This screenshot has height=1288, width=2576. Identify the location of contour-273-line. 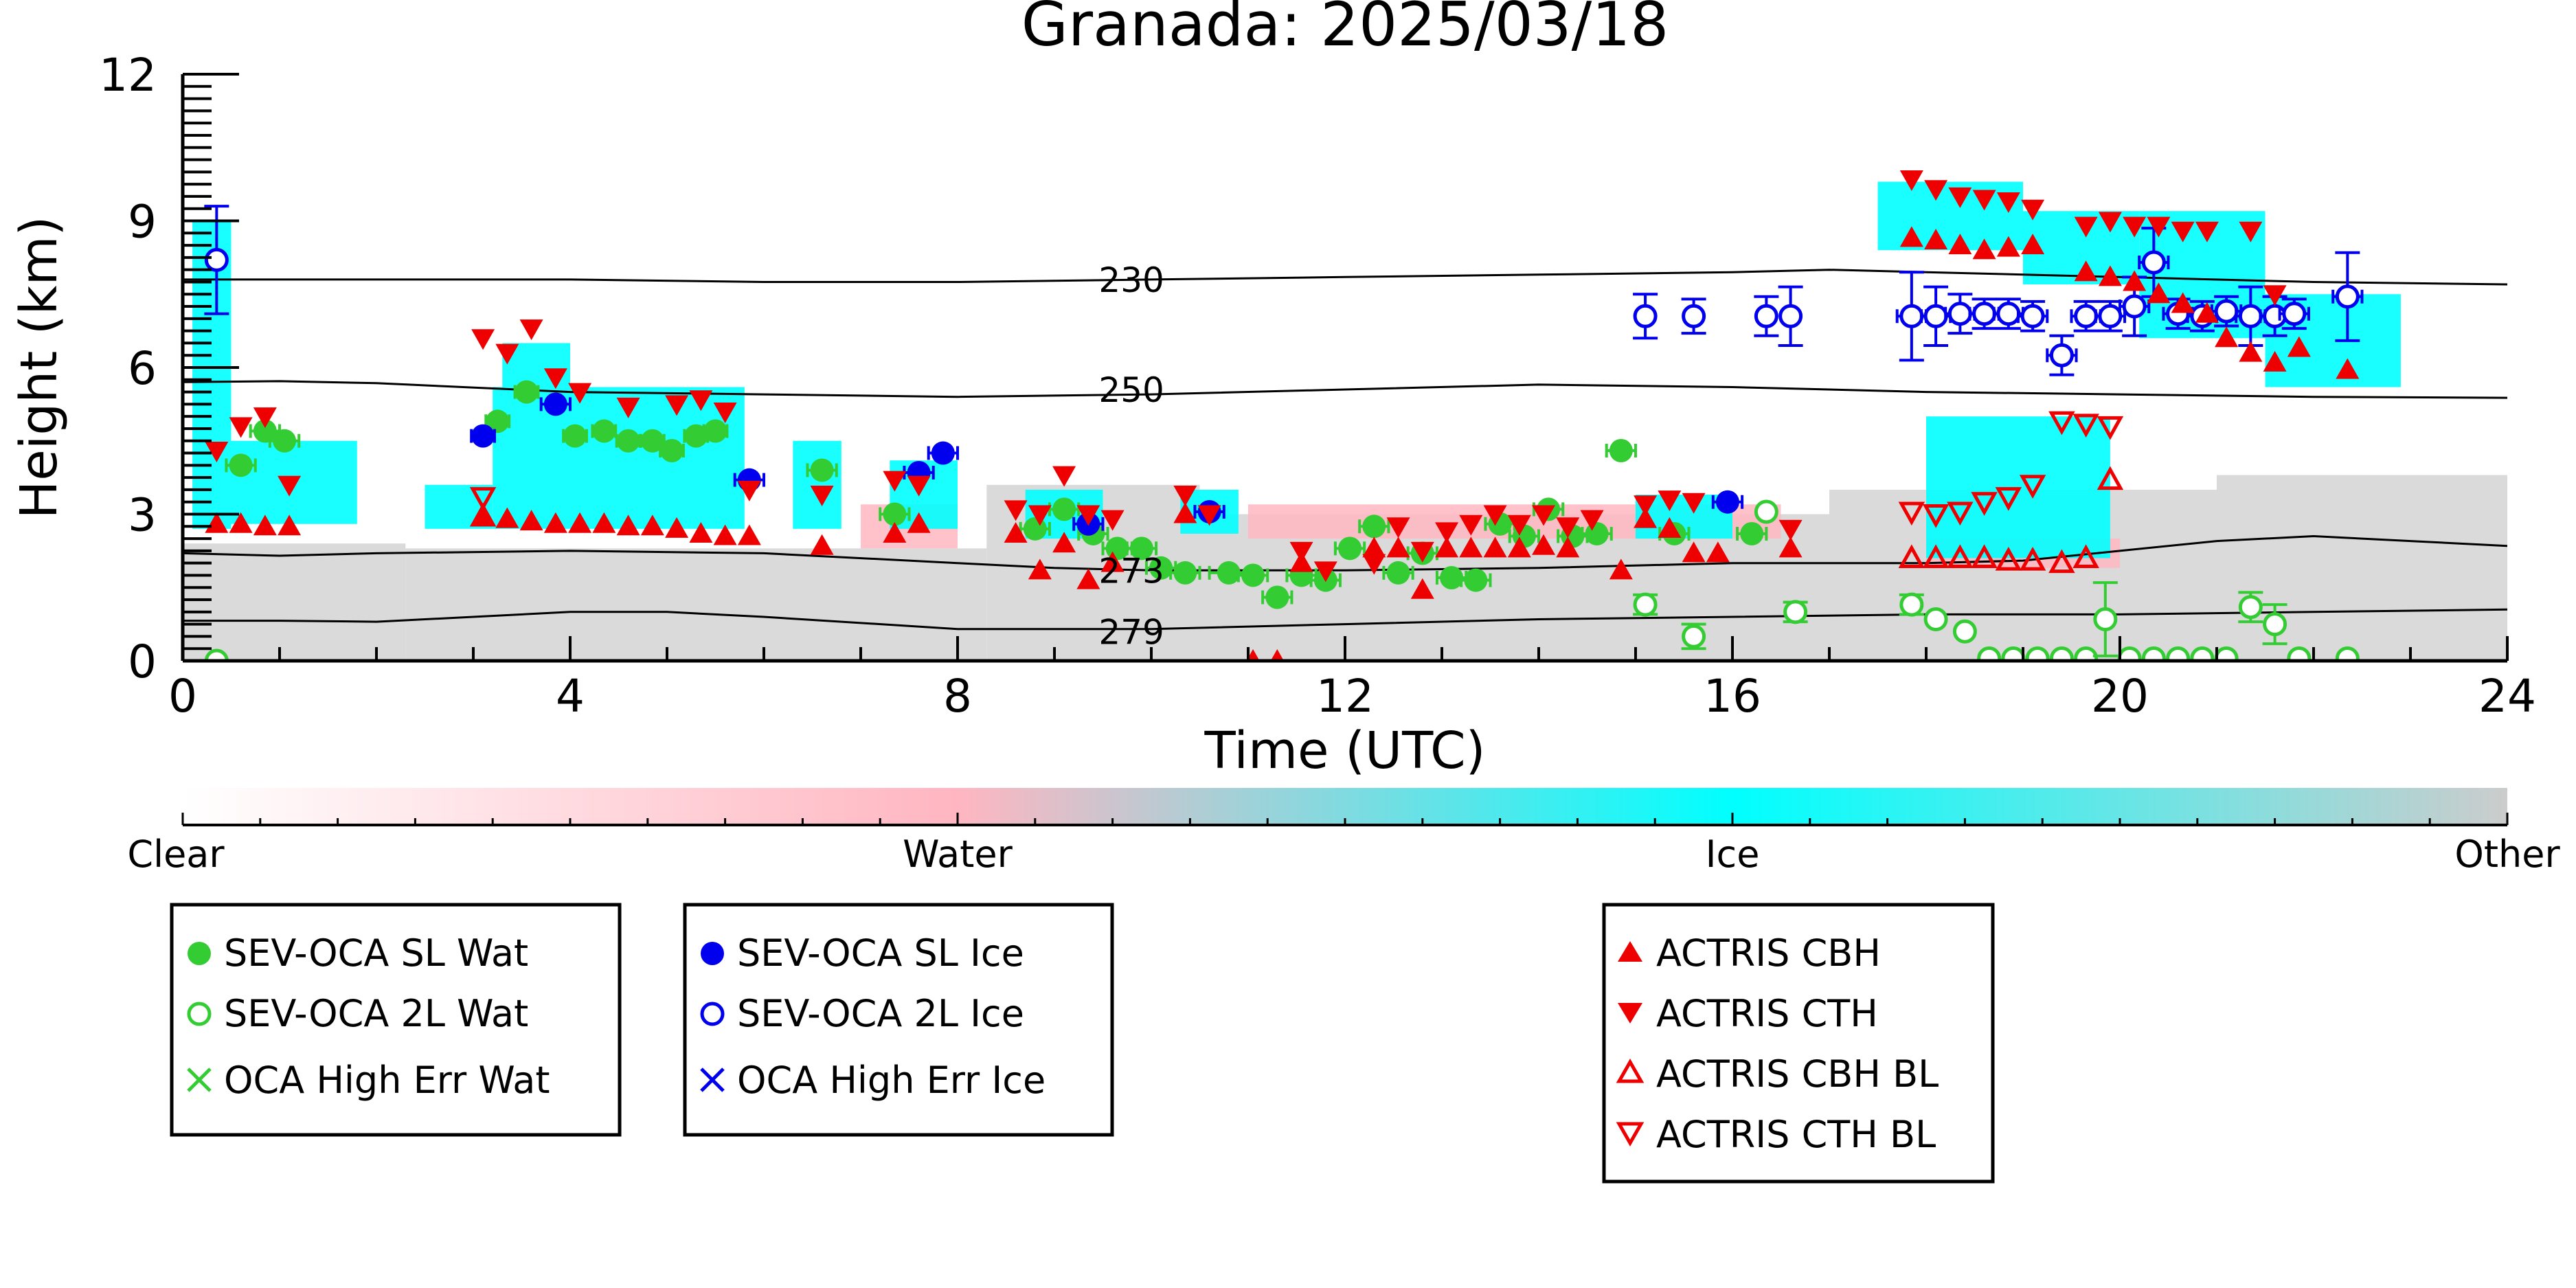
(1345, 553).